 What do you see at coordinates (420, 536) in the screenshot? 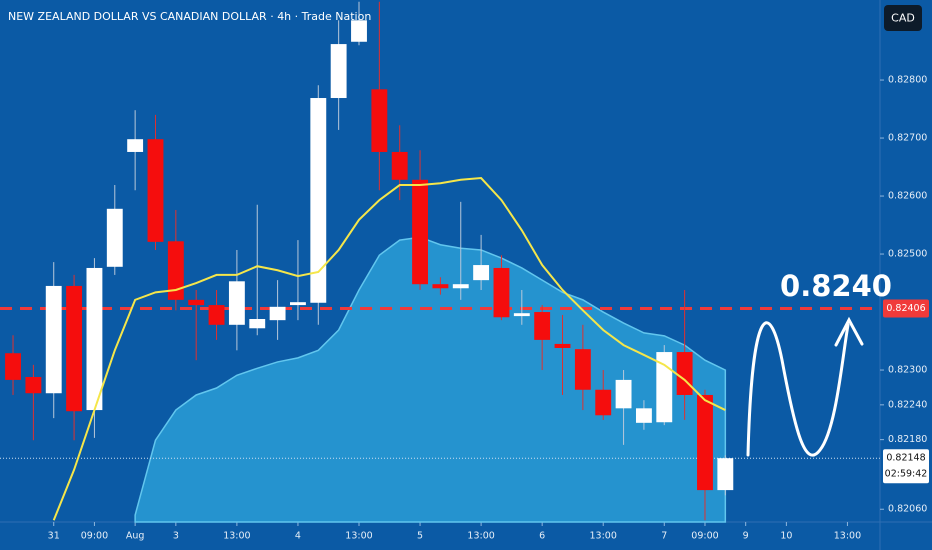
I see `x-tick-label: 5` at bounding box center [420, 536].